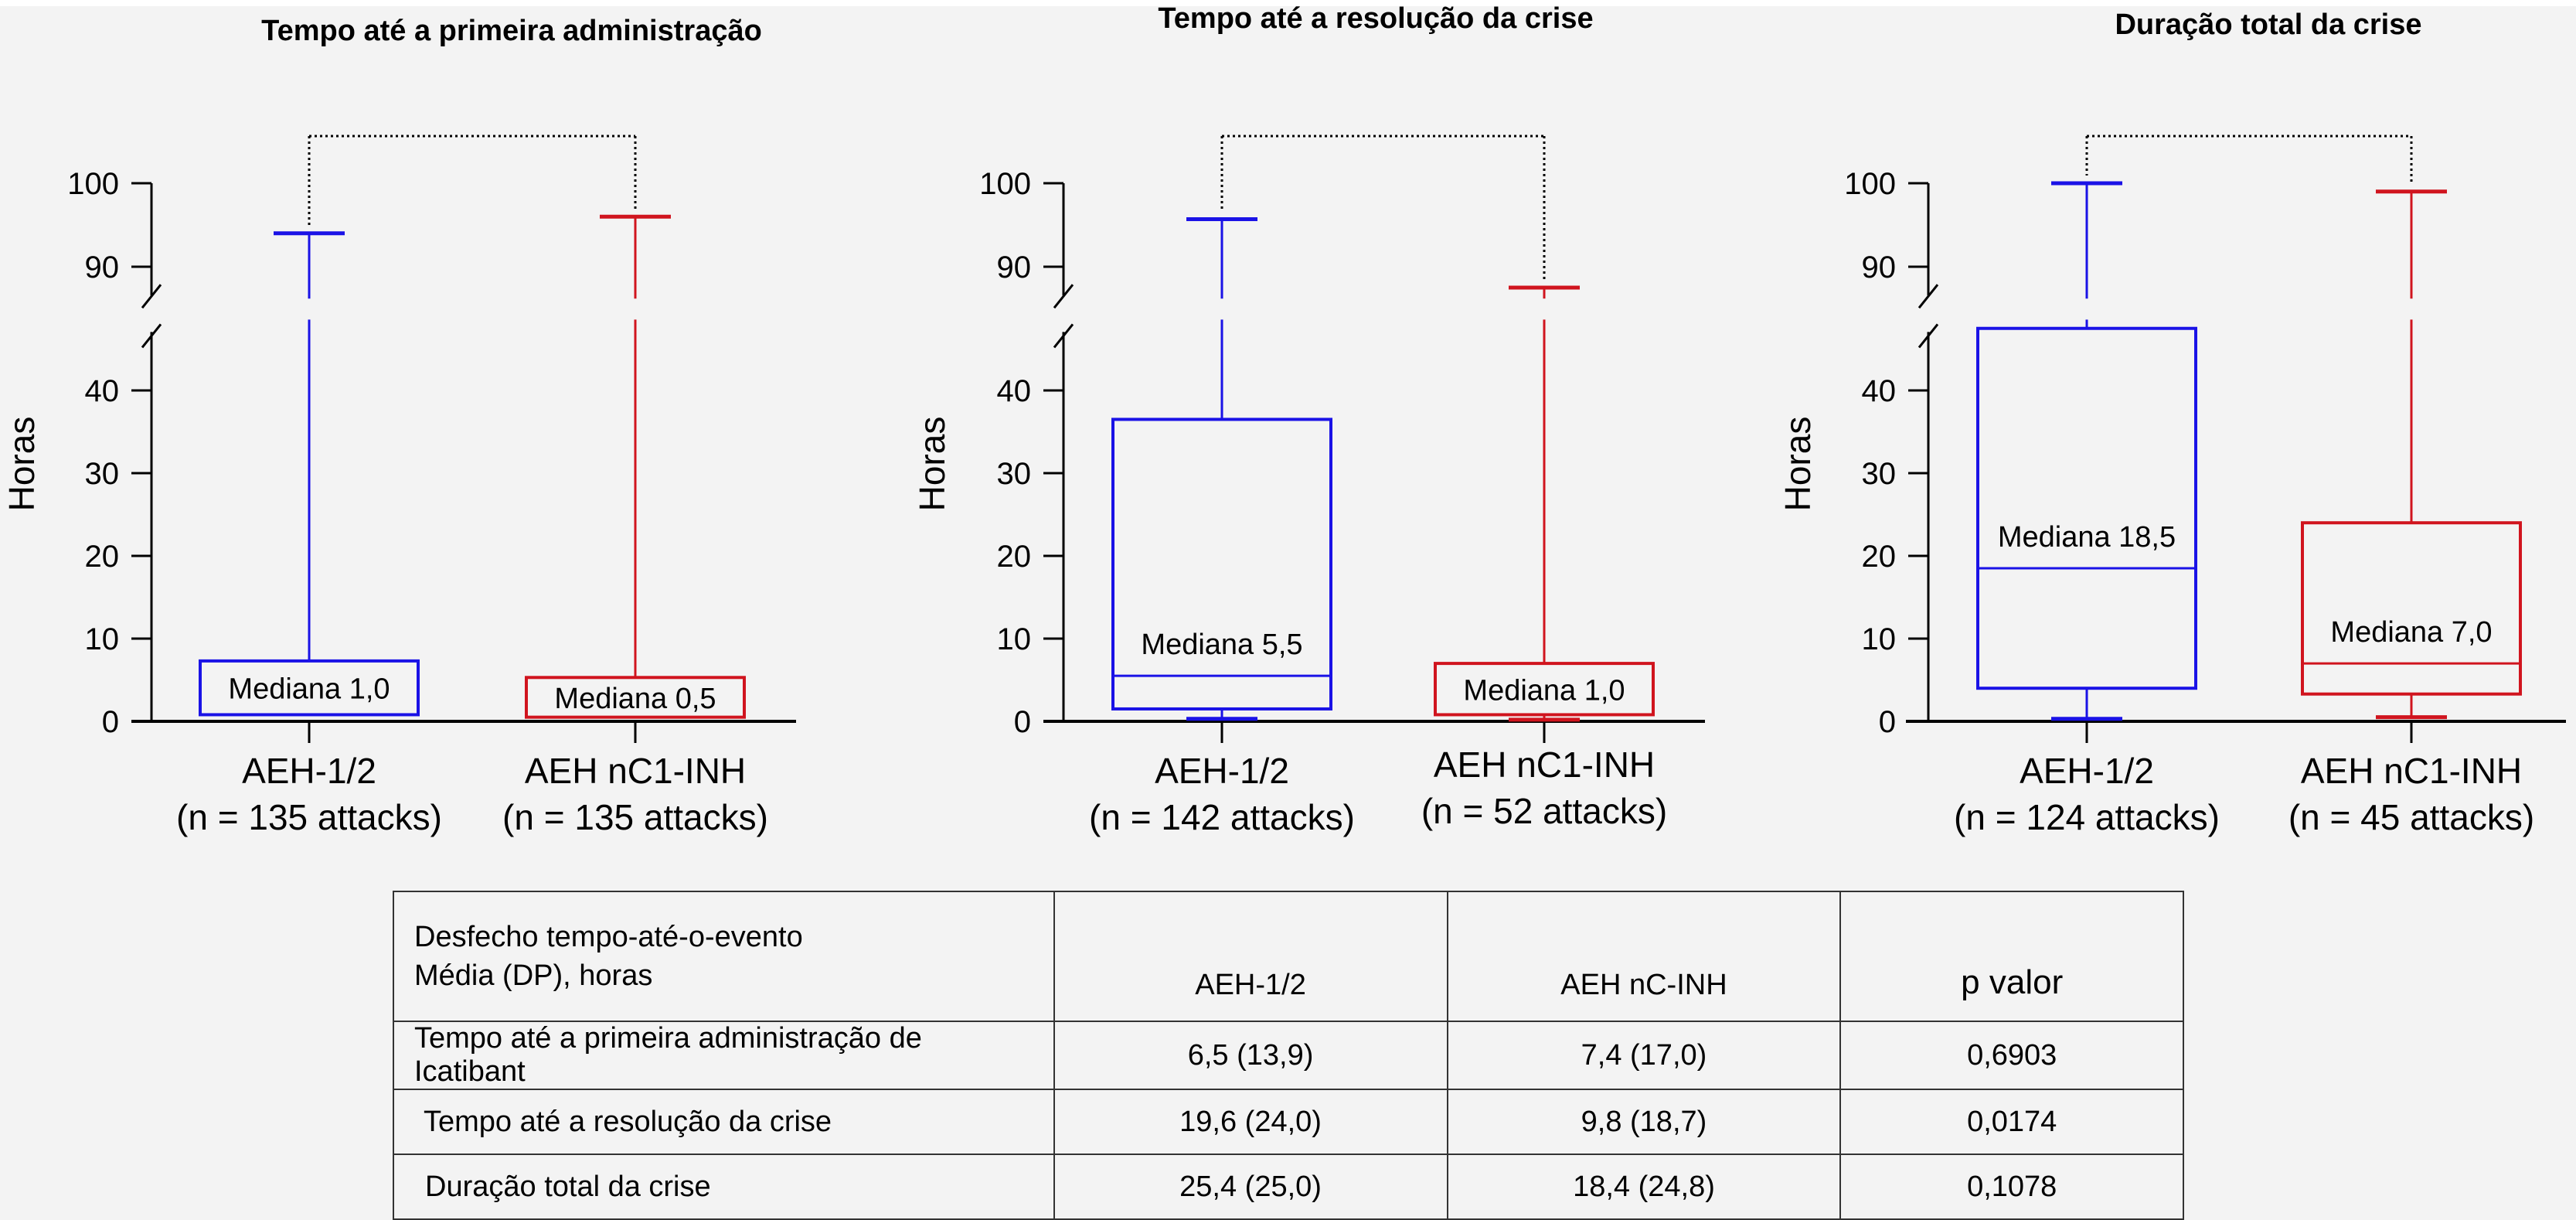 This screenshot has width=2576, height=1220. I want to click on row-p-value: 0,0174, so click(2011, 1122).